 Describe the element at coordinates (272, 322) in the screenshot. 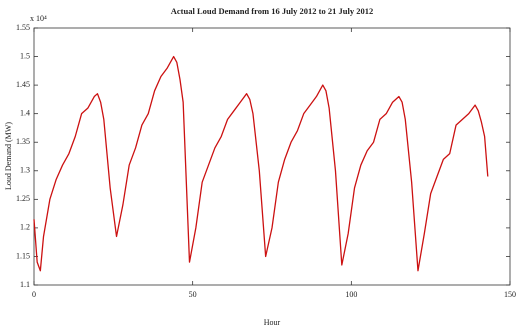

I see `x-axis-label: Hour` at that location.